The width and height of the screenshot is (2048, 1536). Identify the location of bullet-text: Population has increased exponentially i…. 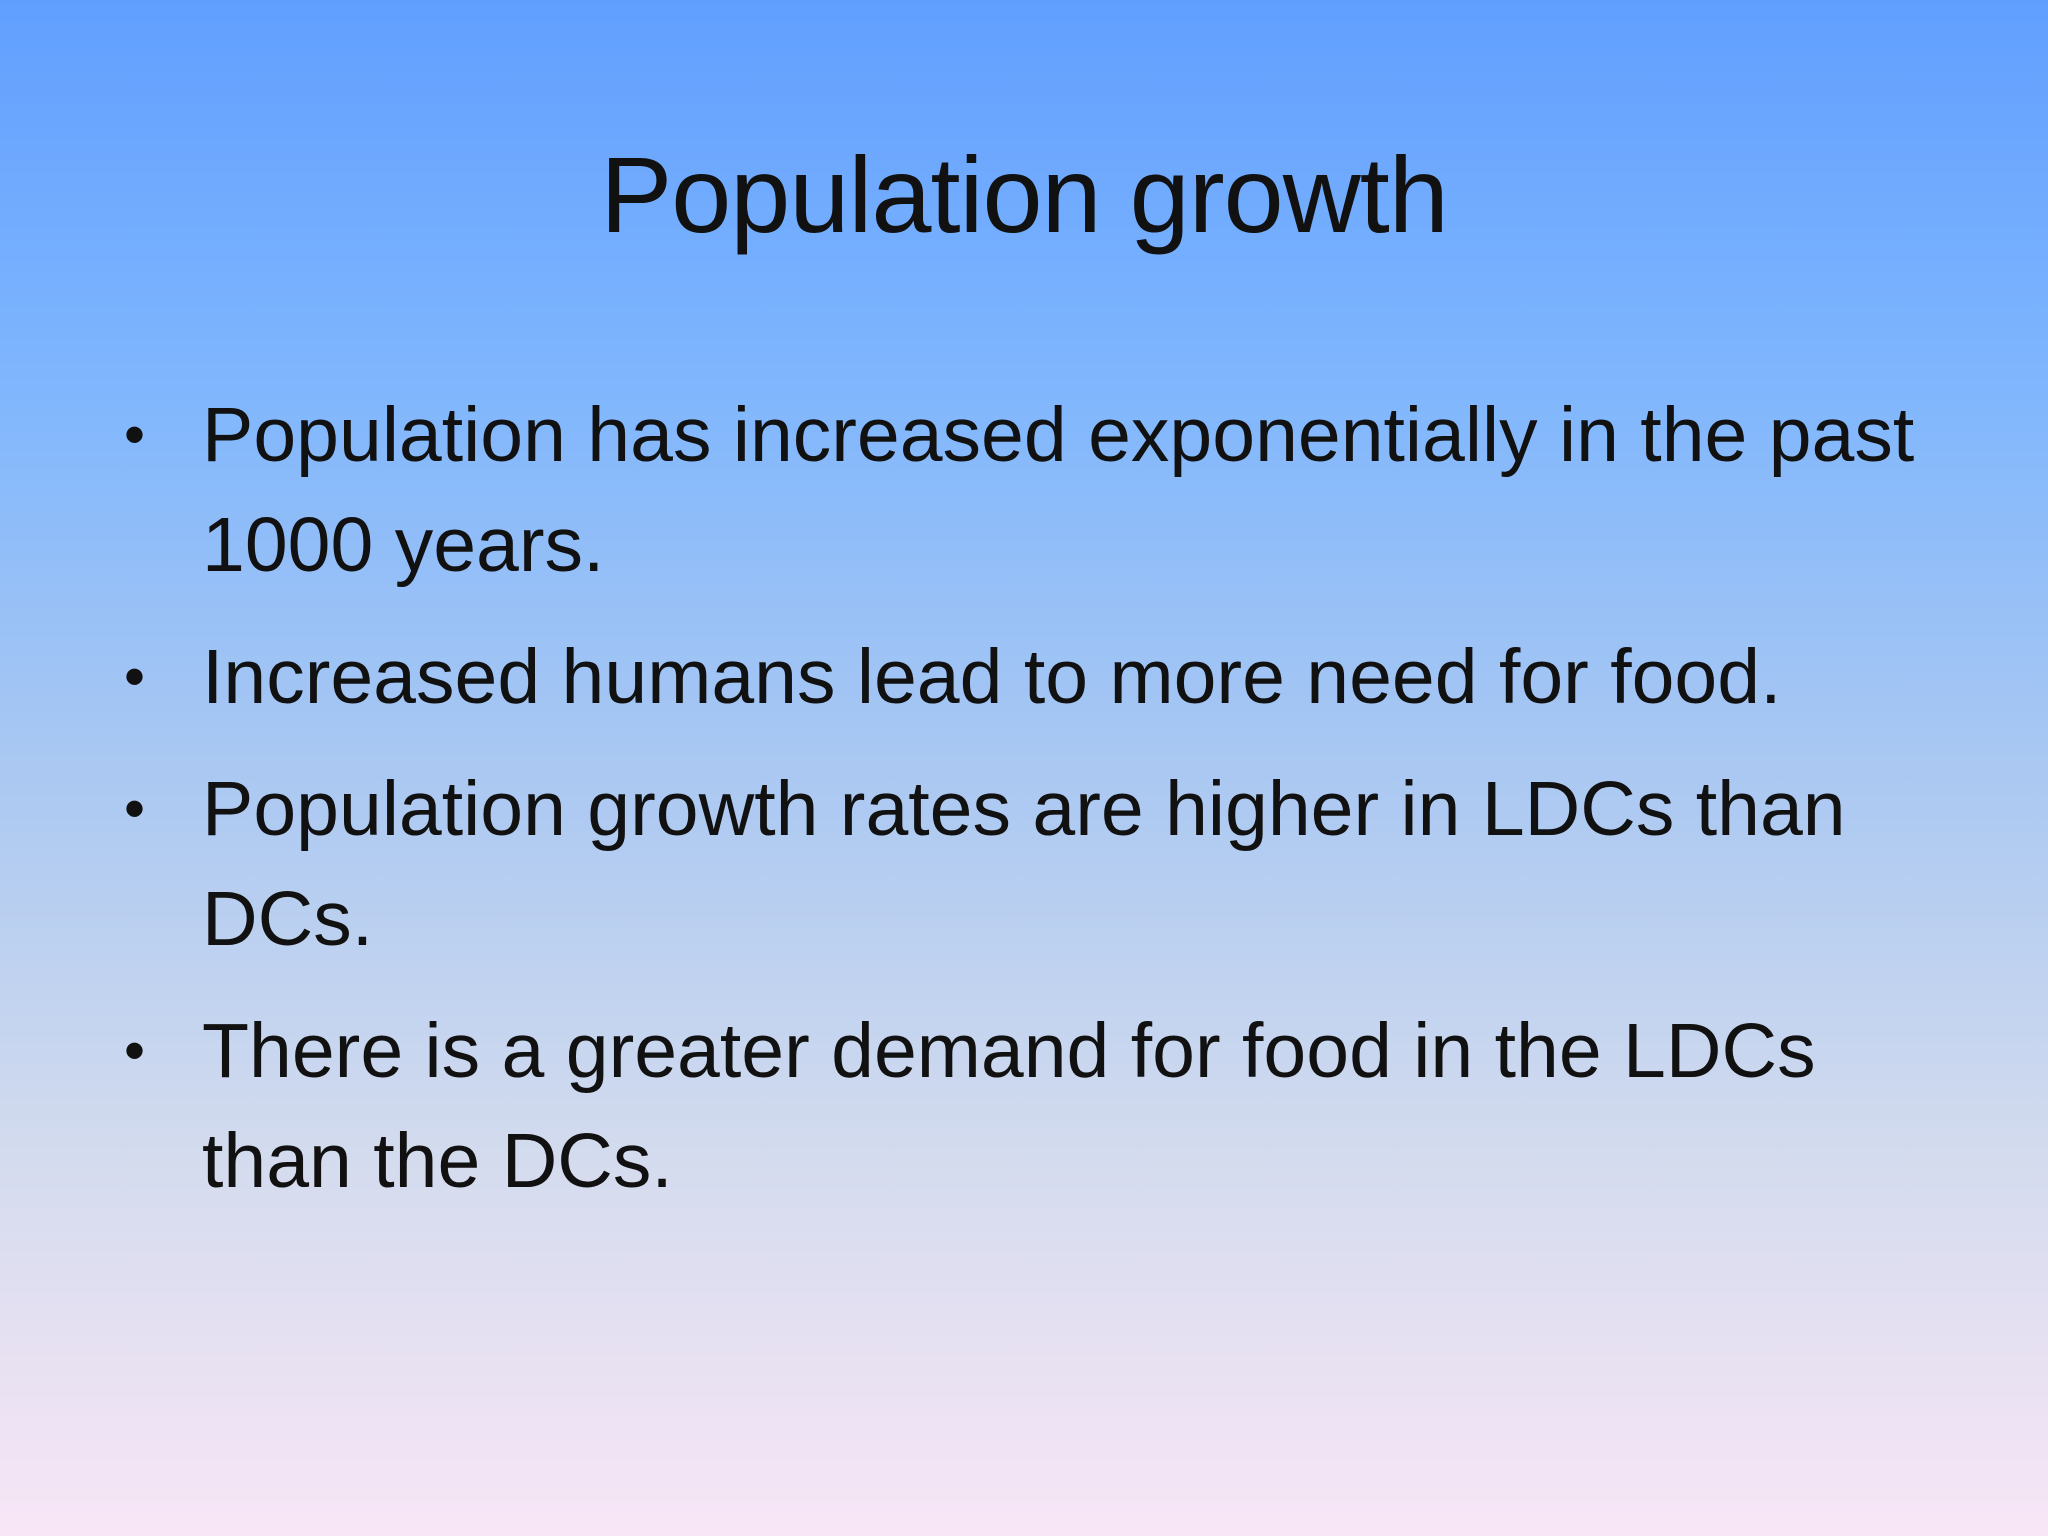
(1058, 490).